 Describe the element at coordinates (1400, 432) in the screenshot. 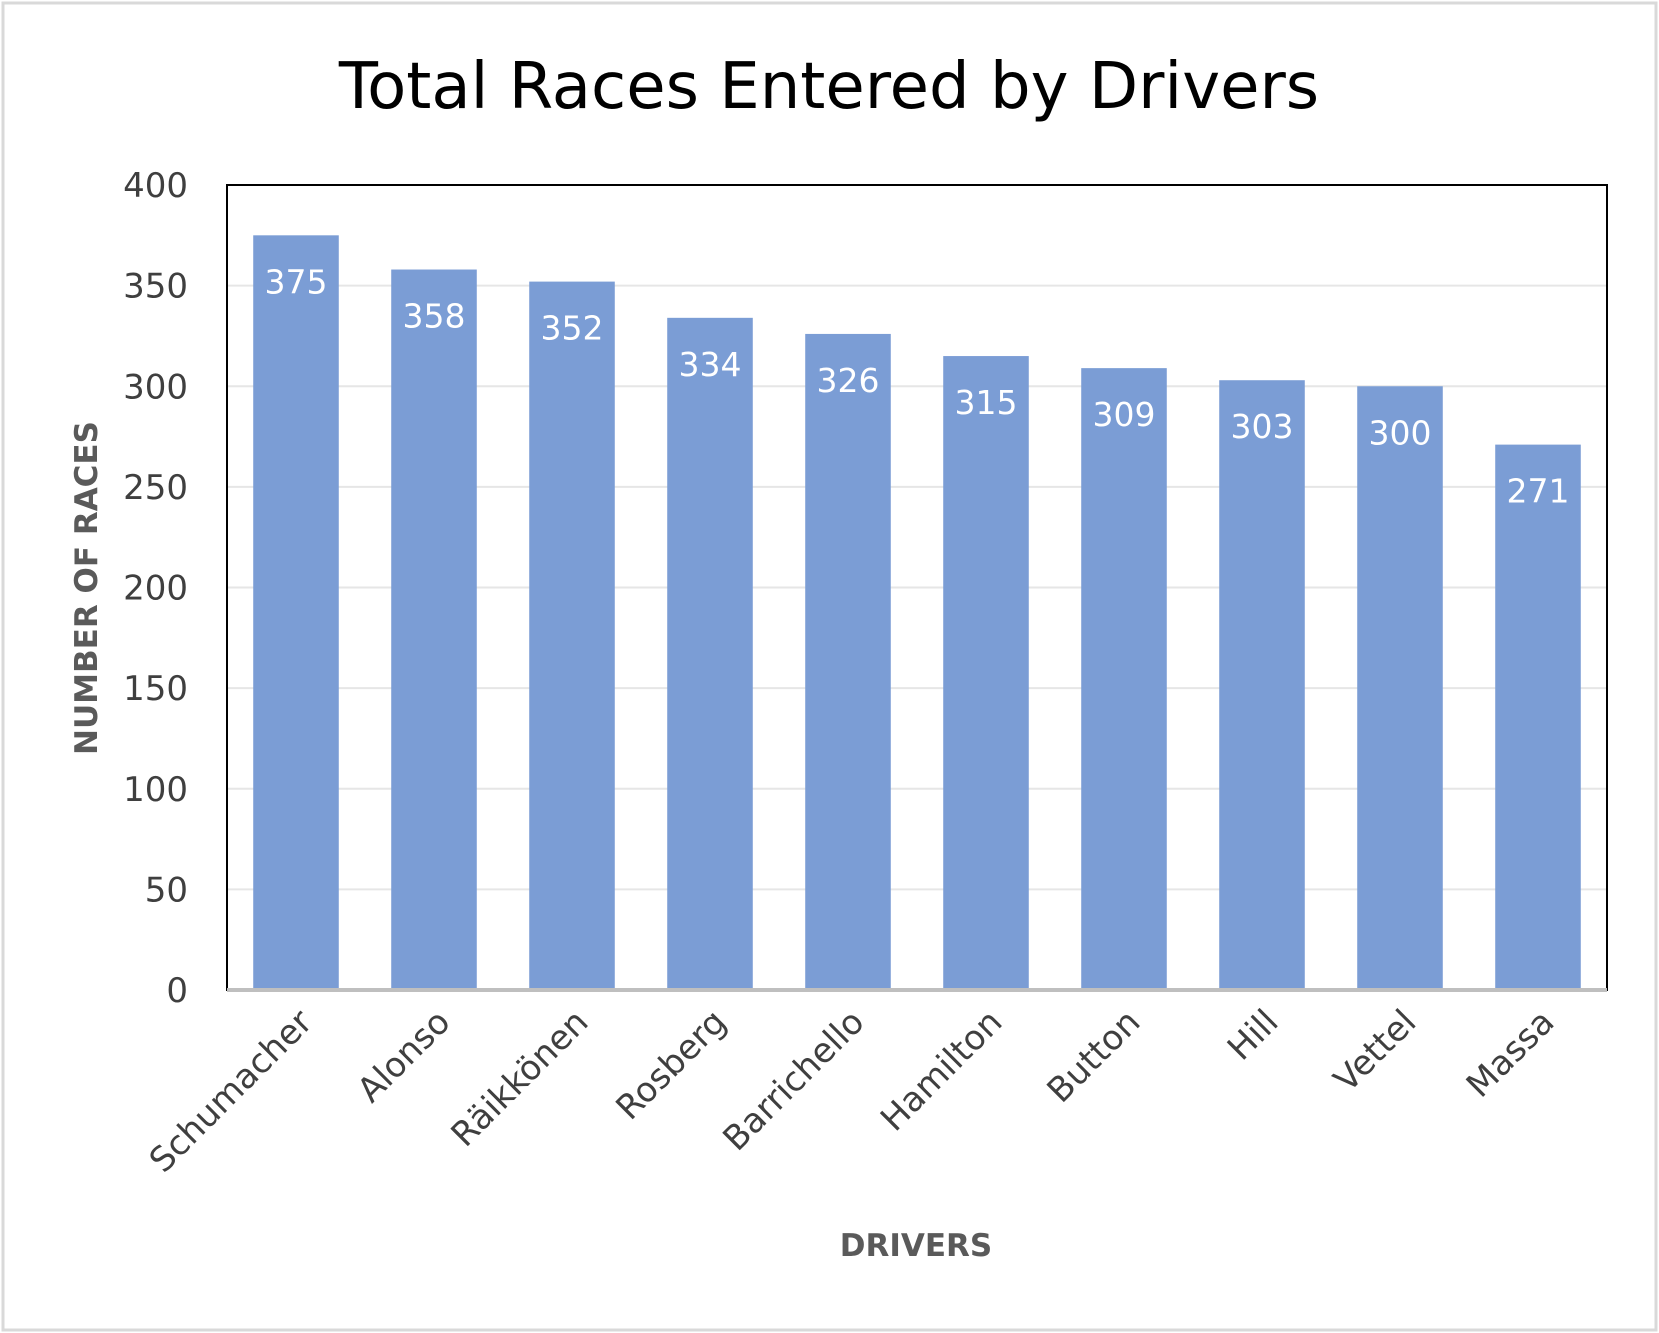

I see `data-label: 300` at that location.